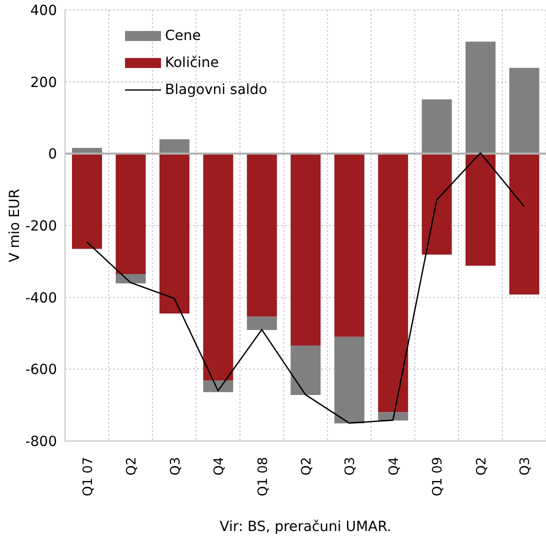 Image resolution: width=546 pixels, height=543 pixels. I want to click on y-tick-label: 400, so click(43, 10).